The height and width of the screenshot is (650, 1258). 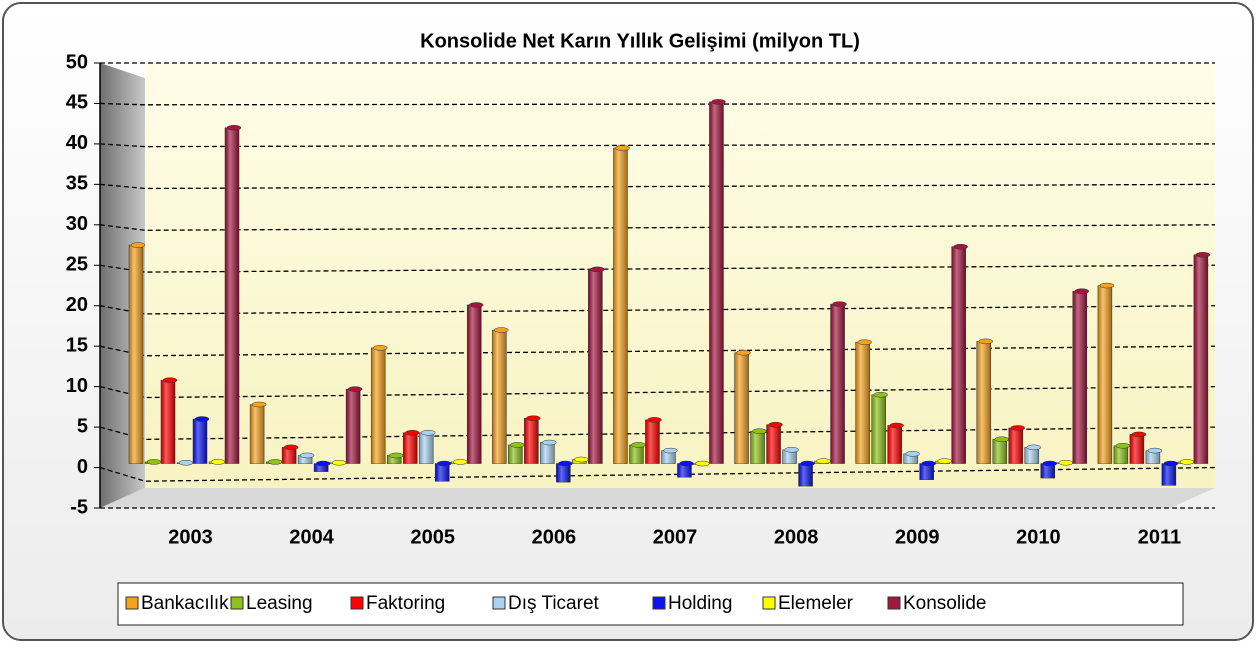 I want to click on legend-label: Elemeler, so click(x=816, y=603).